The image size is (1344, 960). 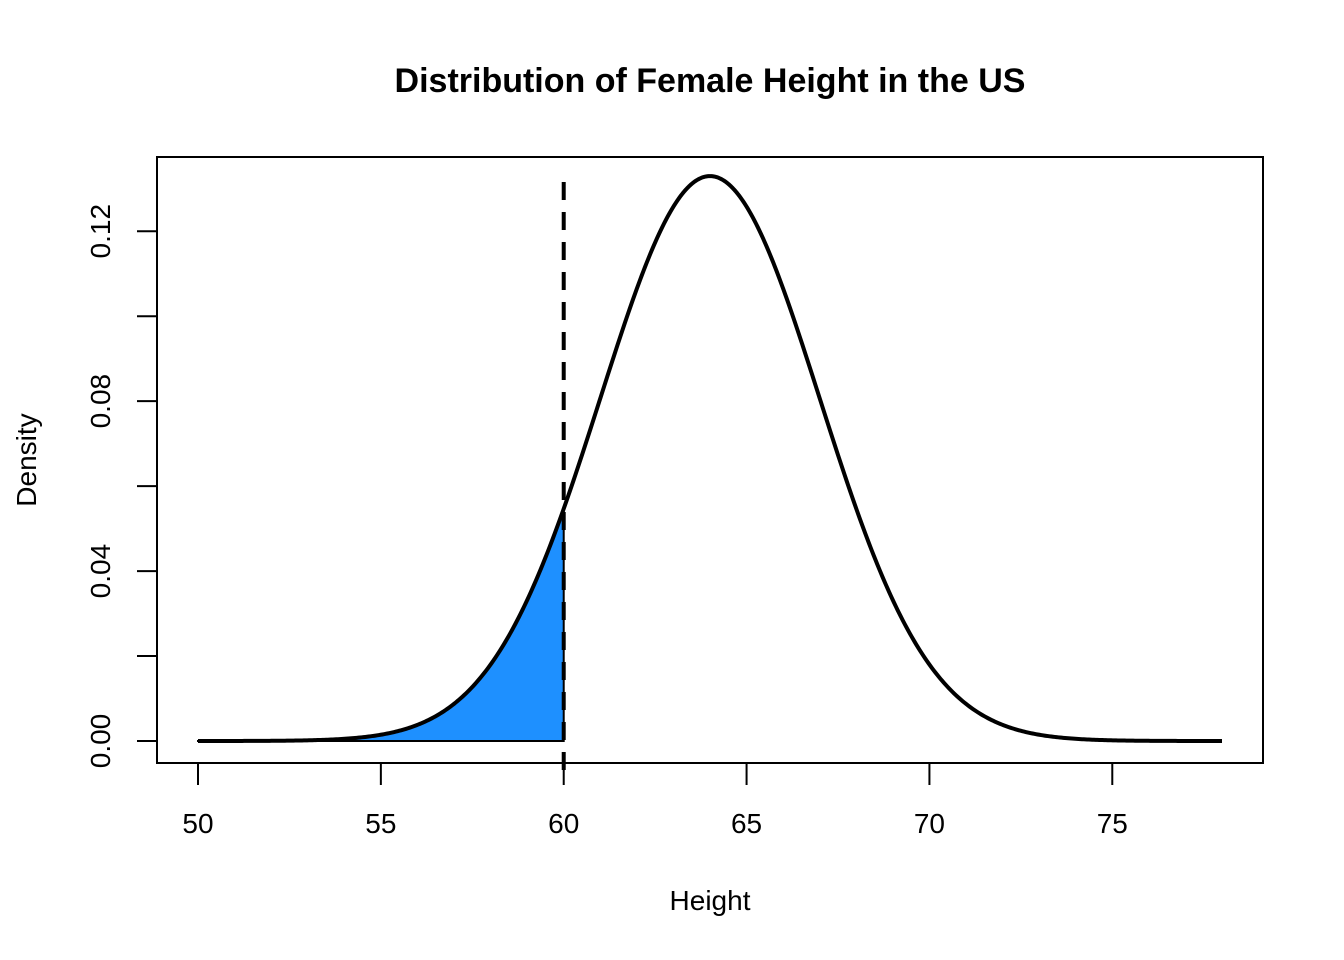 I want to click on x-tick-label: 60, so click(x=563, y=823).